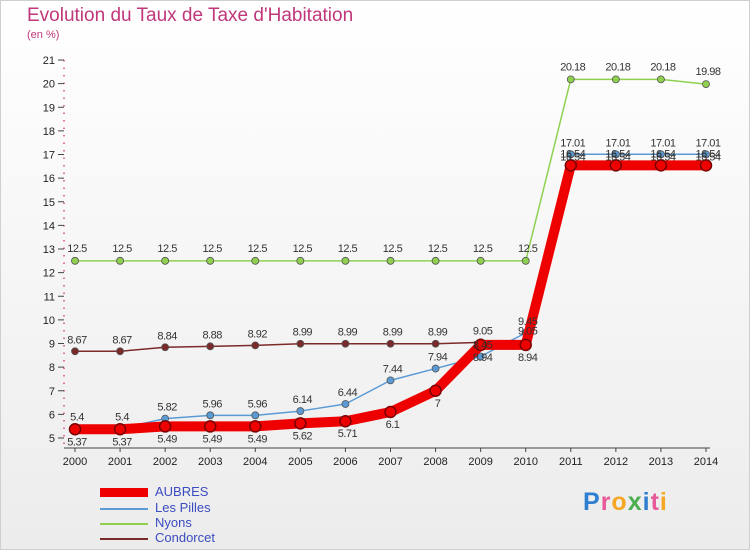 The width and height of the screenshot is (750, 550). I want to click on data-label-les-pilles: 6.44, so click(348, 393).